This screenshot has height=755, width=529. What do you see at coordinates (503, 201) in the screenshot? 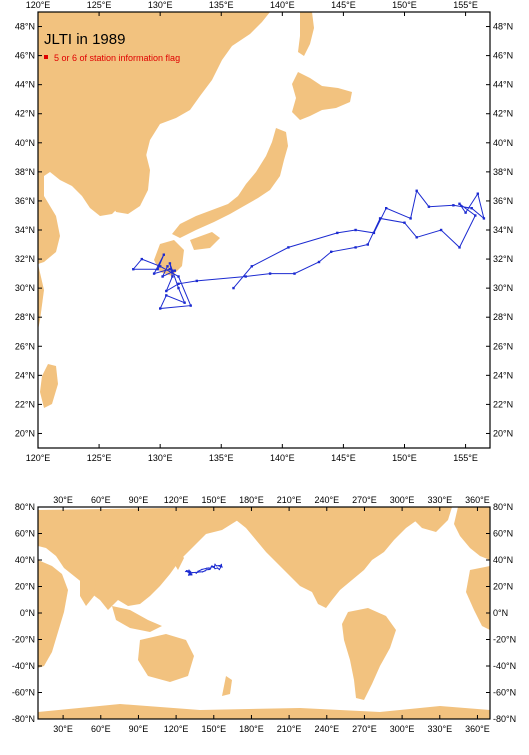
I see `lat-tick-label-right: 36°N` at bounding box center [503, 201].